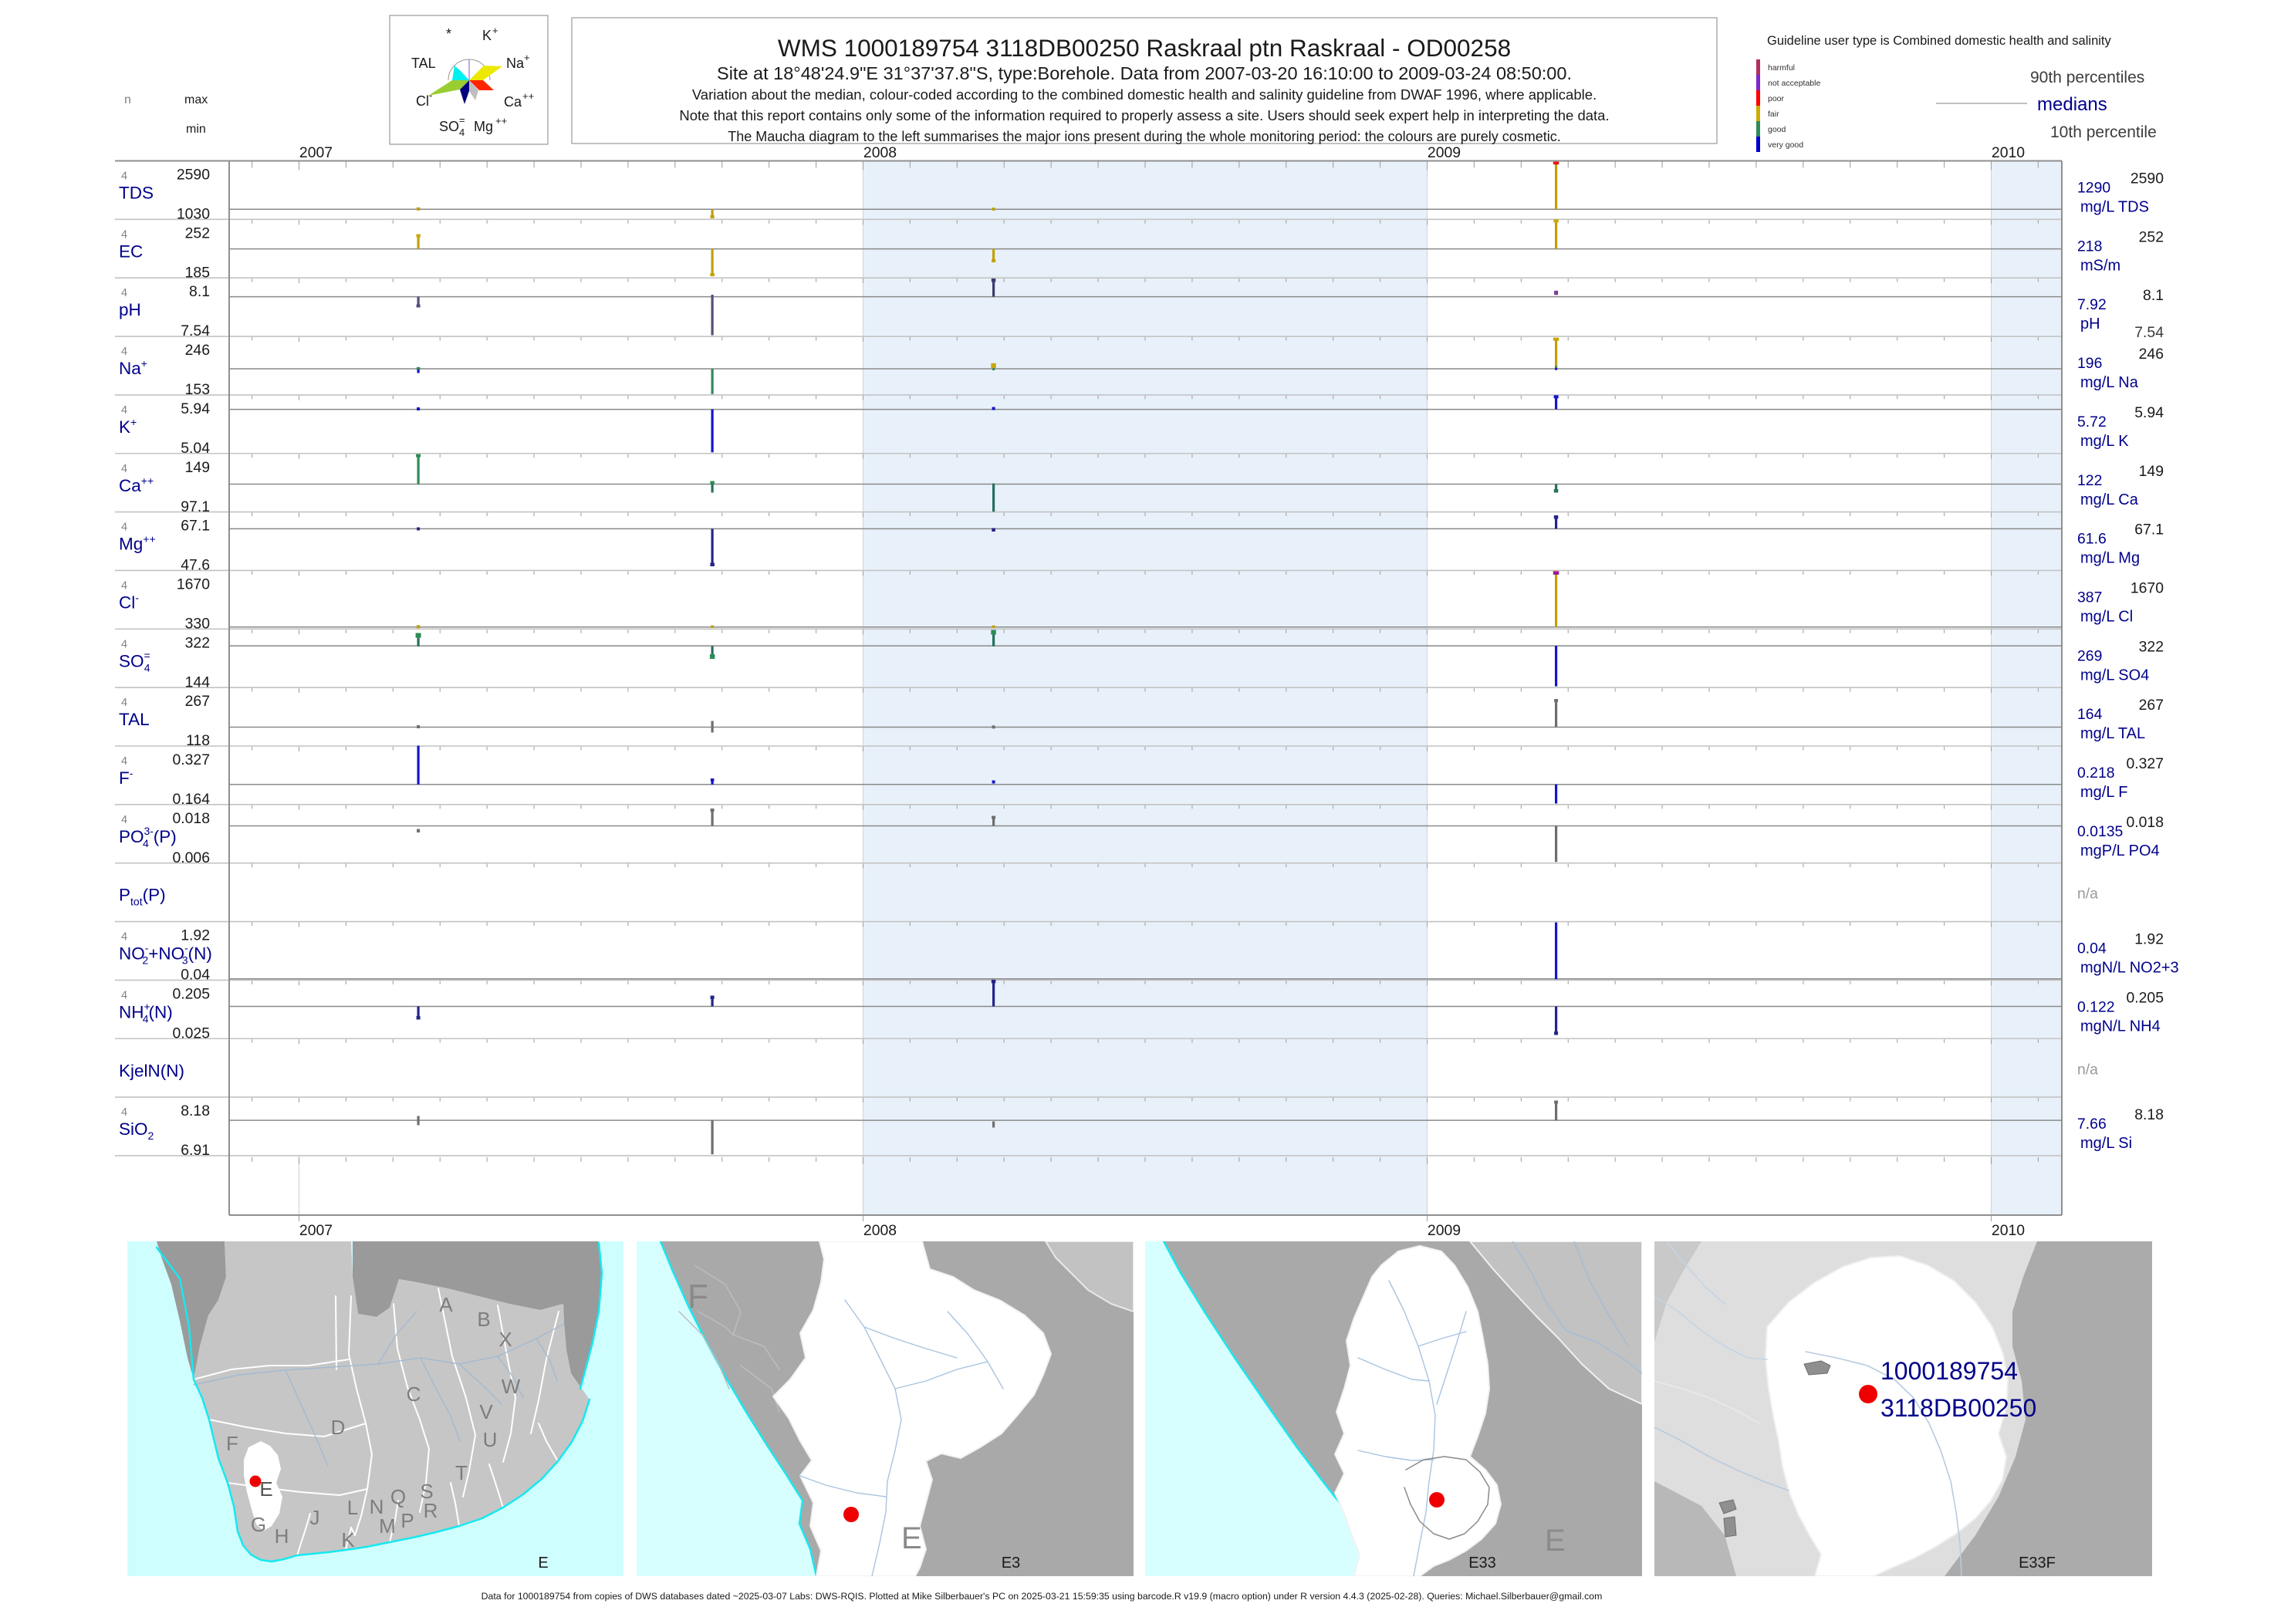  I want to click on svg-text: Ptot(P), so click(142, 897).